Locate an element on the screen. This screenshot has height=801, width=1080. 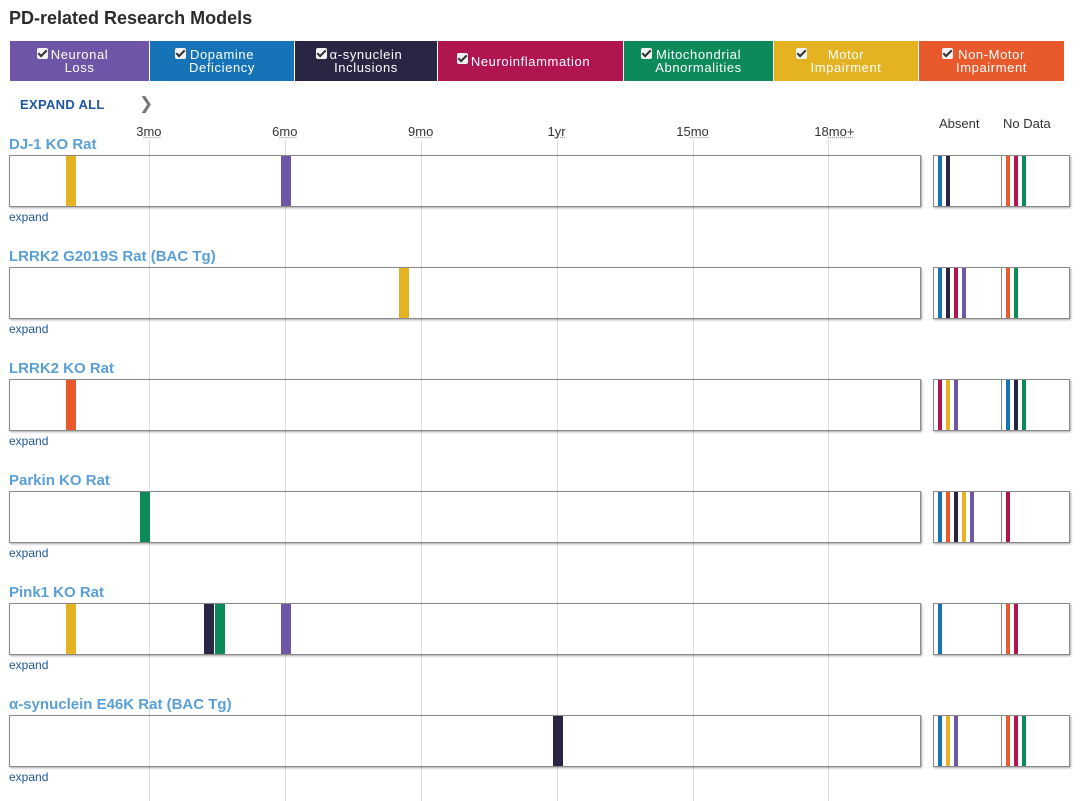
legend-label-line1: Neuronal is located at coordinates (79, 54).